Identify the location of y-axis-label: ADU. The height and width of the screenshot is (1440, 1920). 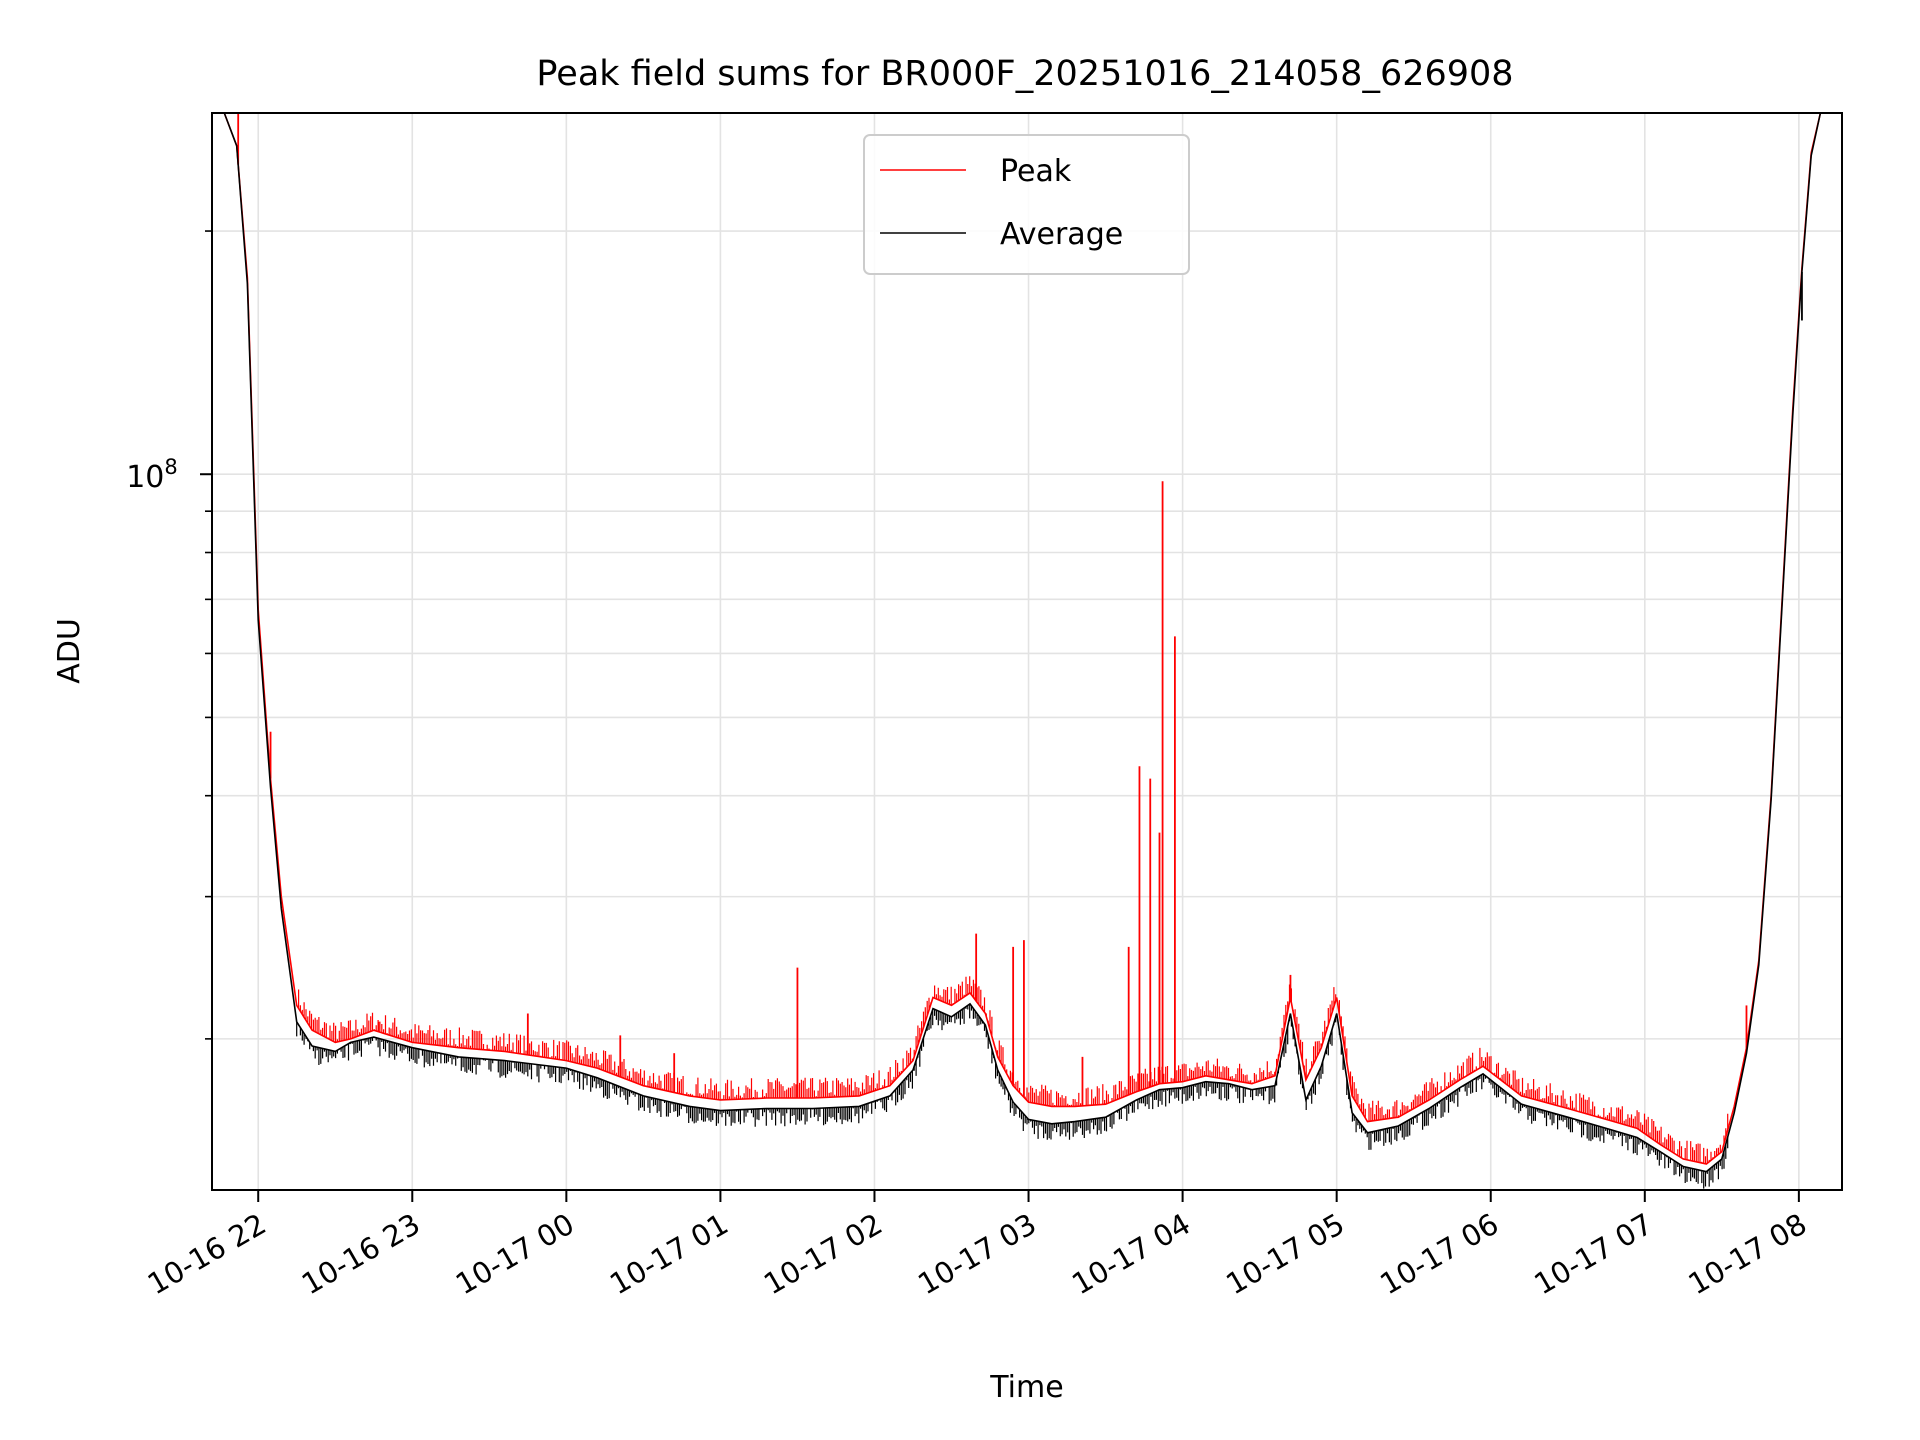
(69, 651).